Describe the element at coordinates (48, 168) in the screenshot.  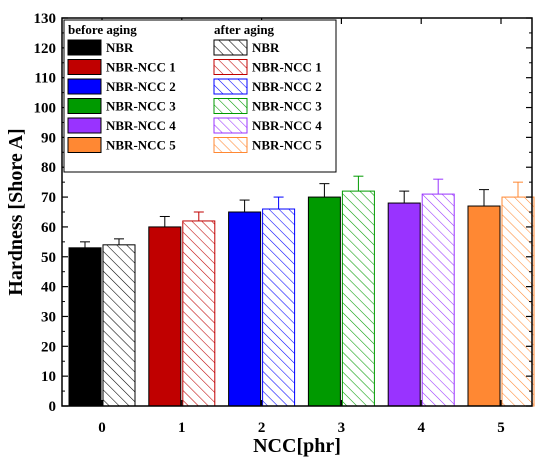
I see `y-tick-label: 80` at that location.